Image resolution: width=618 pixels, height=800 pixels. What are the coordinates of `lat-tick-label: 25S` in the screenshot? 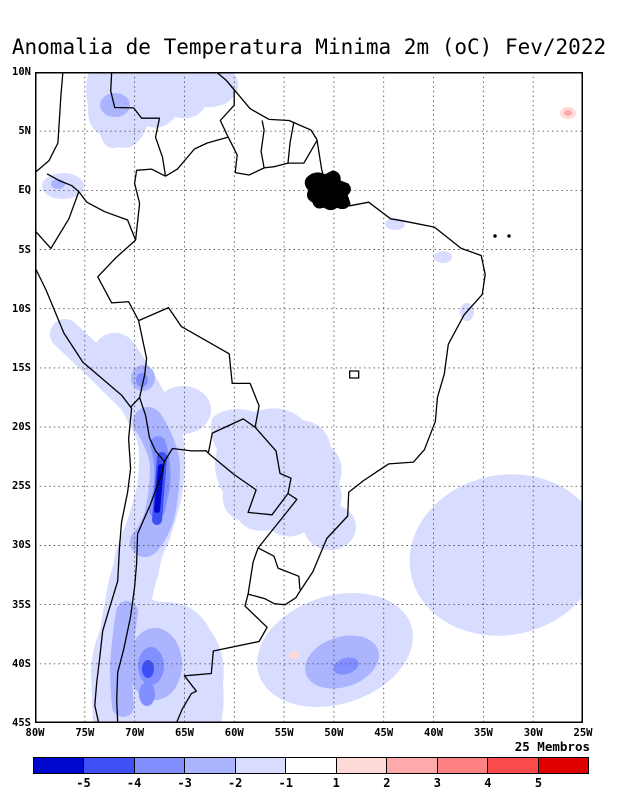 It's located at (21, 486).